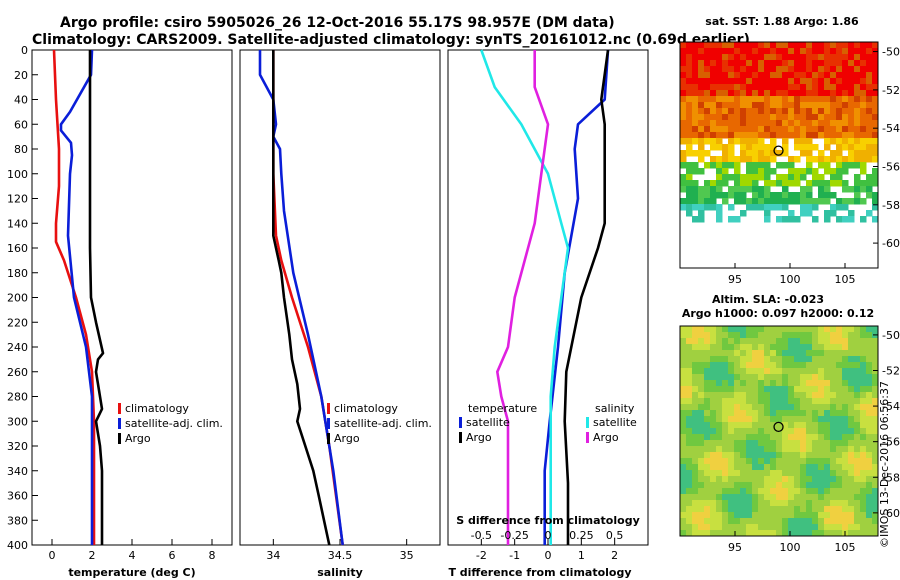 This screenshot has width=900, height=580. Describe the element at coordinates (17, 446) in the screenshot. I see `depth-tick-label: 320` at that location.